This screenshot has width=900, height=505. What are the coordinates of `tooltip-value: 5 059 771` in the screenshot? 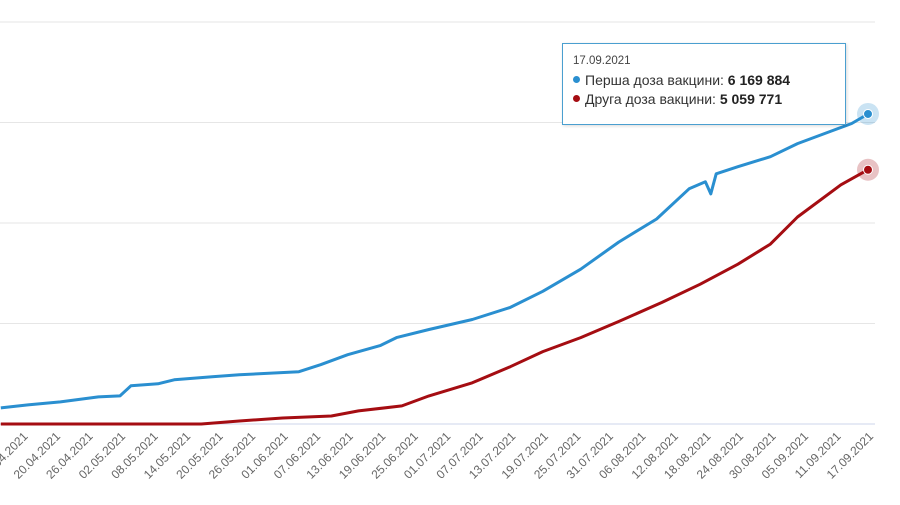 It's located at (751, 99).